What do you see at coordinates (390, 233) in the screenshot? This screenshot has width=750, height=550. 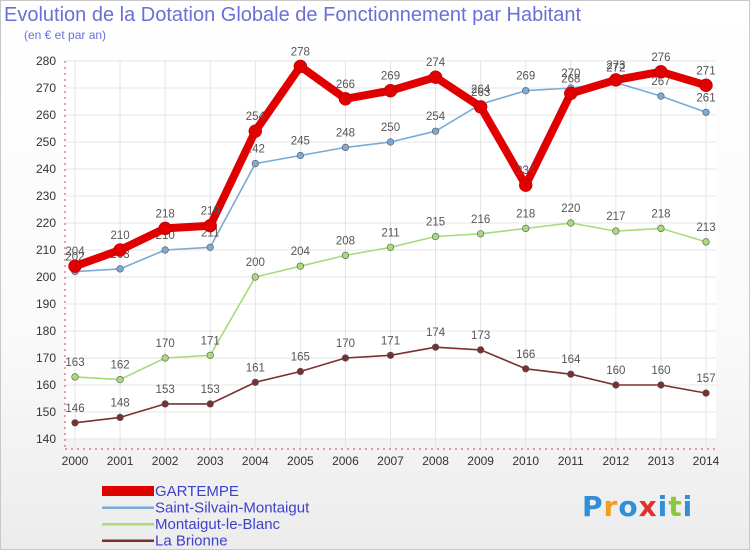 I see `data-label-2: 211` at bounding box center [390, 233].